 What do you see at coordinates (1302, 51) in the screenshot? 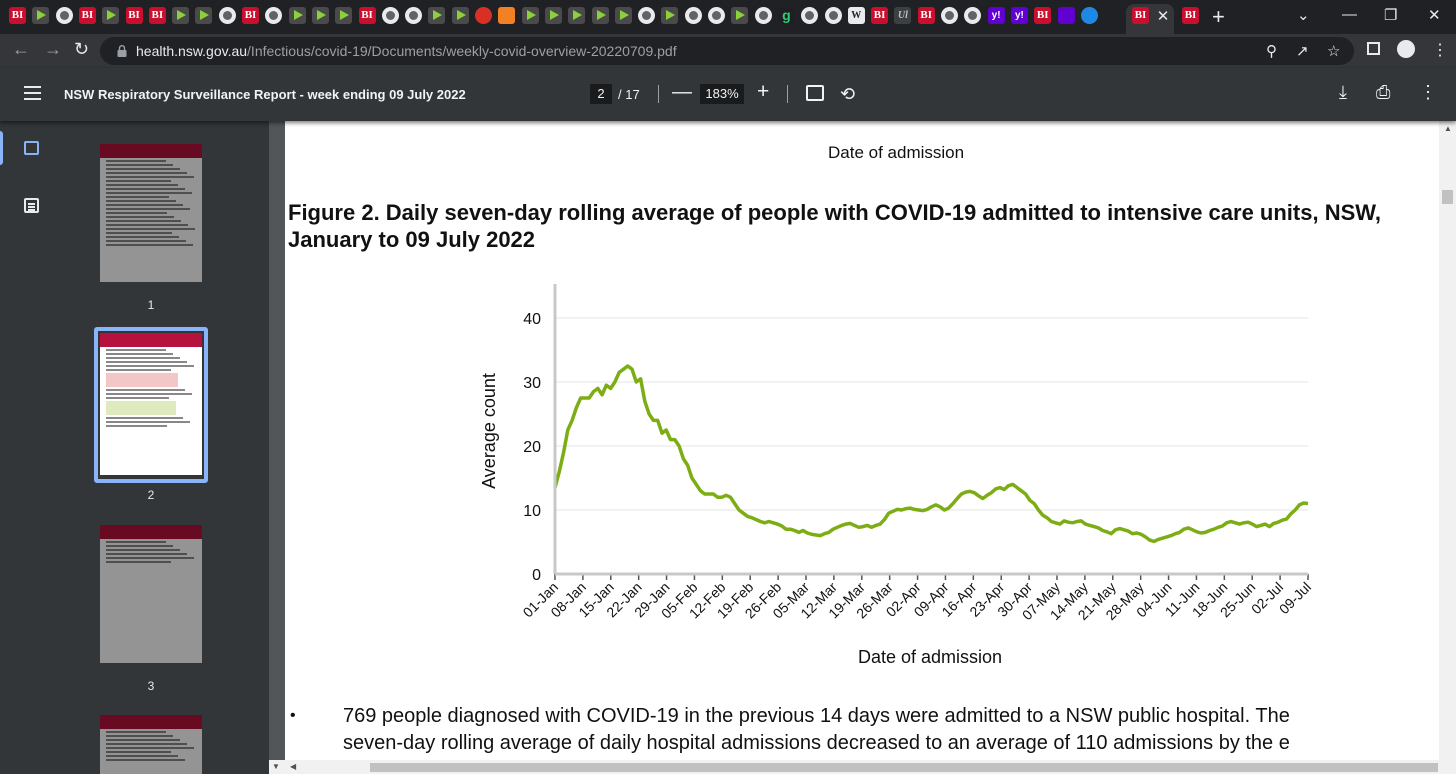
I see `share-icon: ↗` at bounding box center [1302, 51].